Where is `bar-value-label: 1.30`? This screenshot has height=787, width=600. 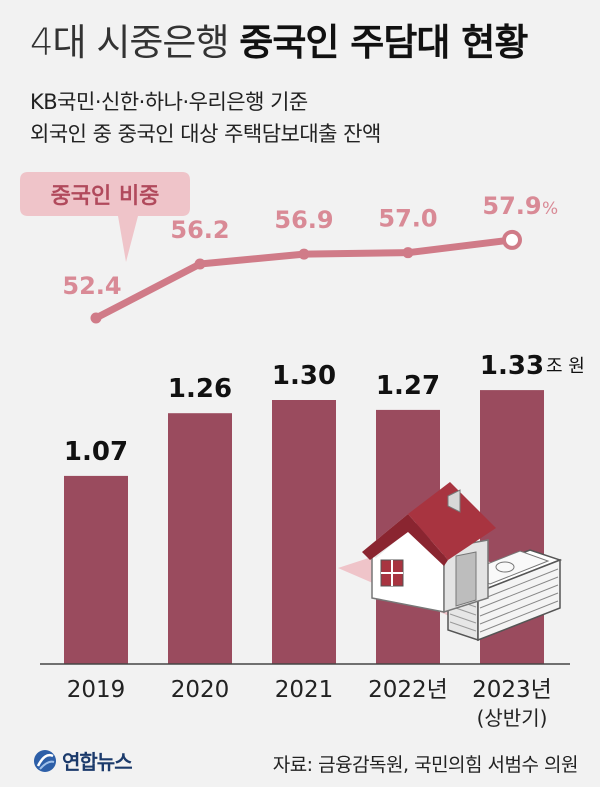
bar-value-label: 1.30 is located at coordinates (304, 376).